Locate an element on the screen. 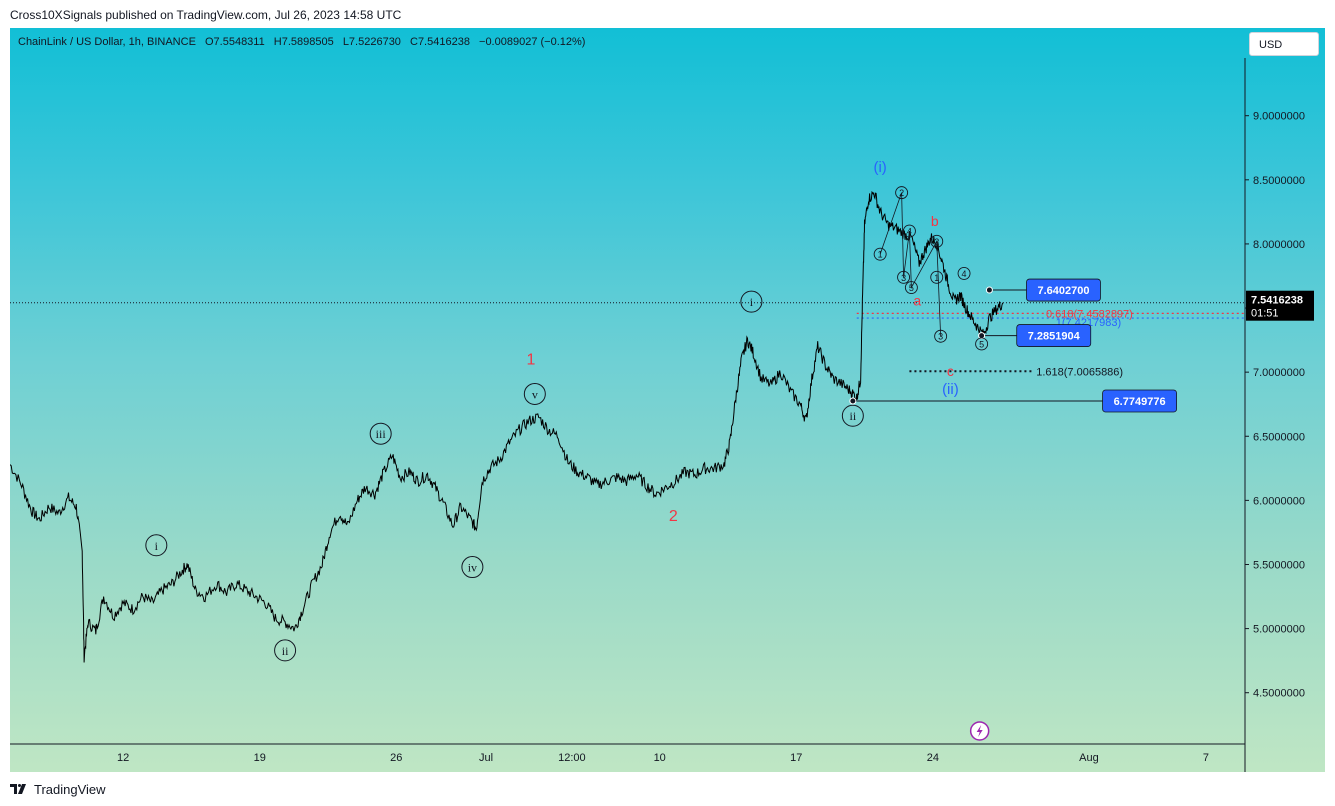  footer-branding: TradingView is located at coordinates (58, 789).